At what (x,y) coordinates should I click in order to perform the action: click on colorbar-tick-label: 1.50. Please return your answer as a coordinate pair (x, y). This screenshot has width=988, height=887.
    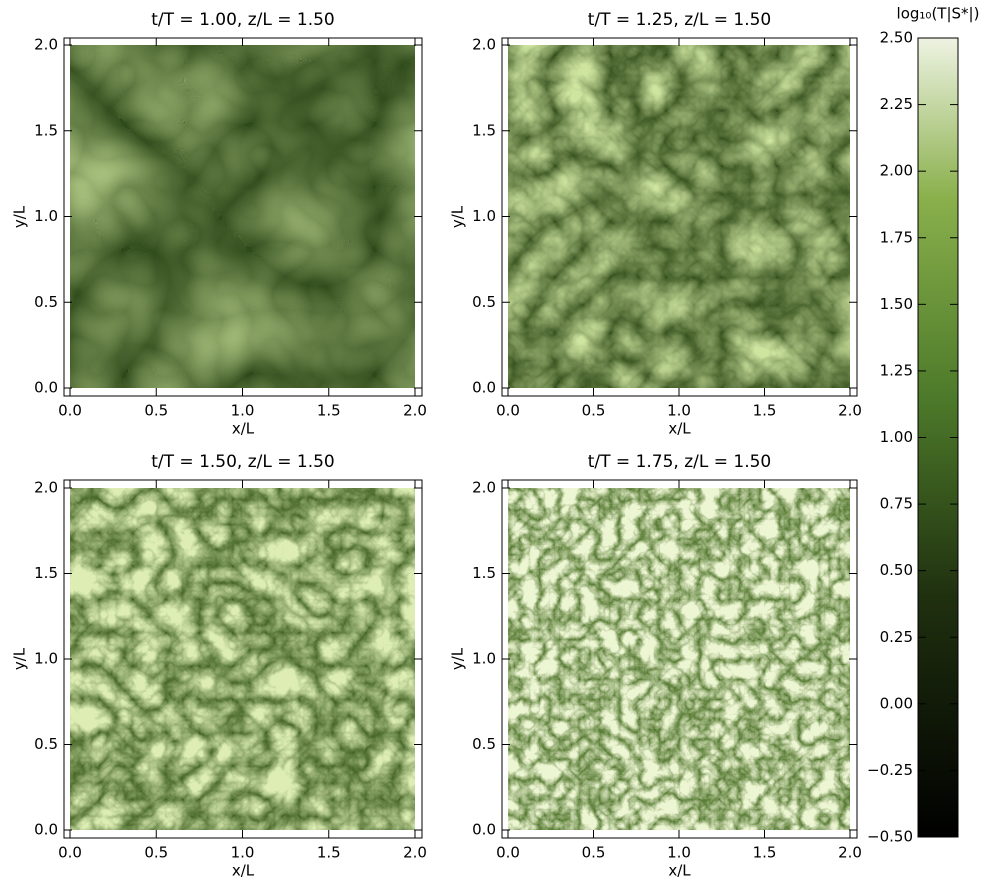
    Looking at the image, I should click on (896, 304).